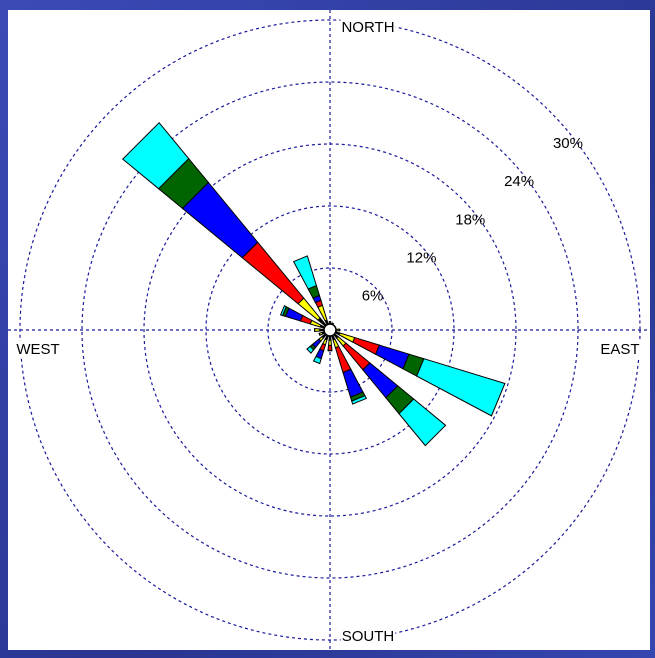 The width and height of the screenshot is (655, 658). I want to click on center-hub, so click(330, 330).